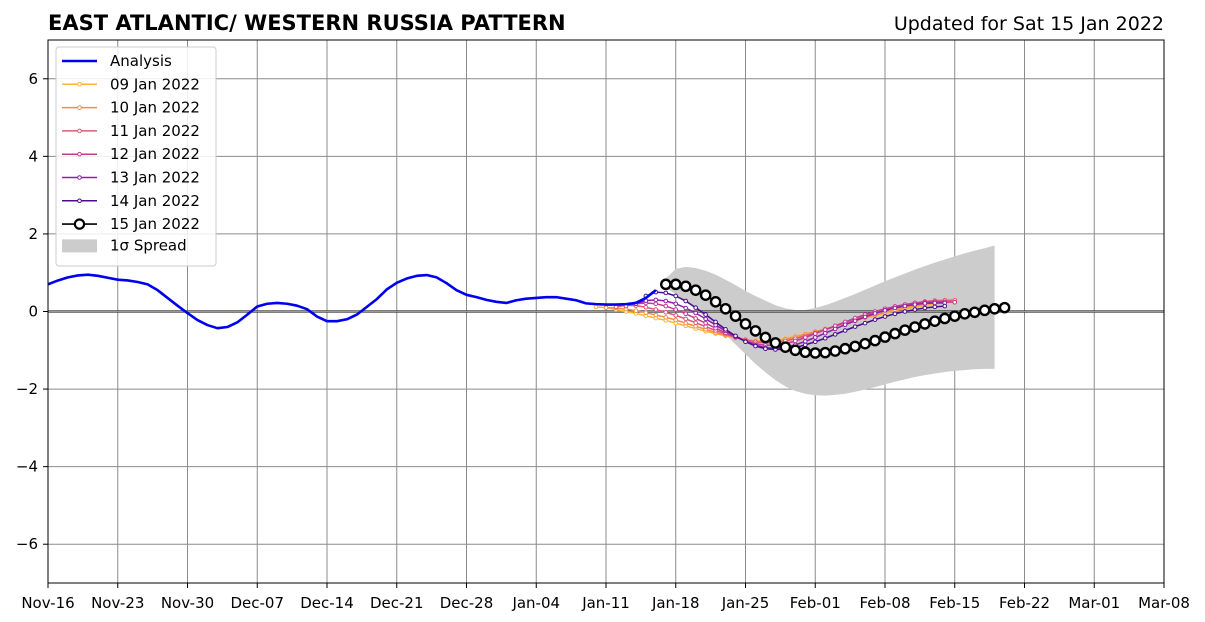 The height and width of the screenshot is (622, 1205). What do you see at coordinates (27, 544) in the screenshot?
I see `y-tick-label: −6` at bounding box center [27, 544].